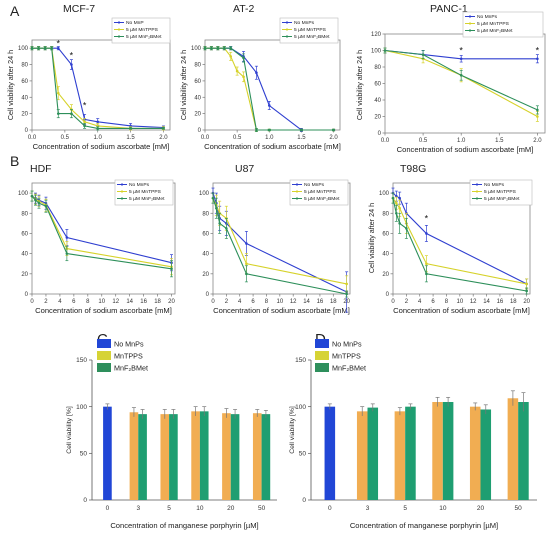  What do you see at coordinates (208, 295) in the screenshot?
I see `y-tick-label: 0` at bounding box center [208, 295].